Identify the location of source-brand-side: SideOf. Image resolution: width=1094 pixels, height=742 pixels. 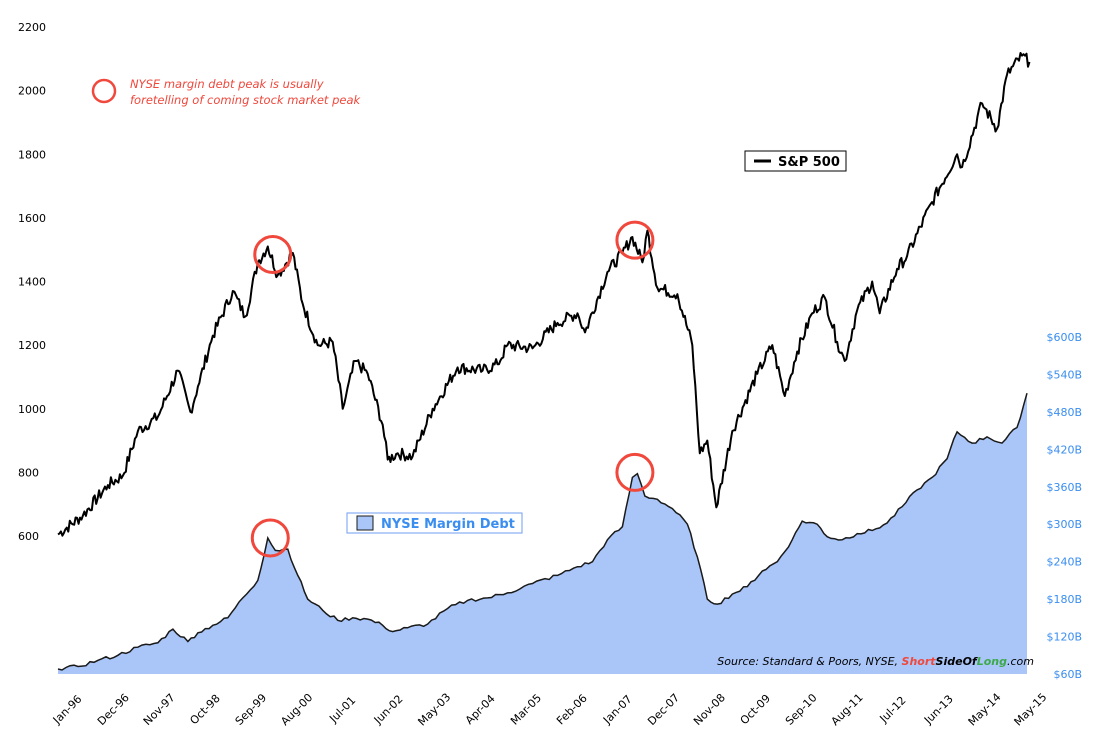
(957, 661).